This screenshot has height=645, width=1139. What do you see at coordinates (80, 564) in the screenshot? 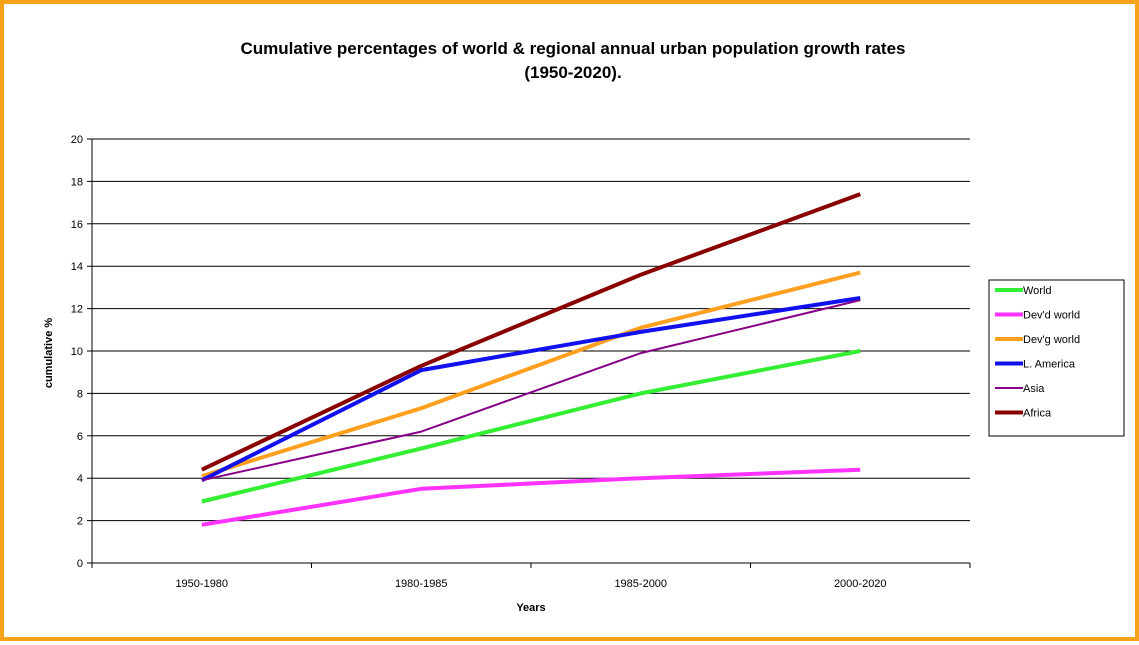
I see `y-tick-label: 0` at bounding box center [80, 564].